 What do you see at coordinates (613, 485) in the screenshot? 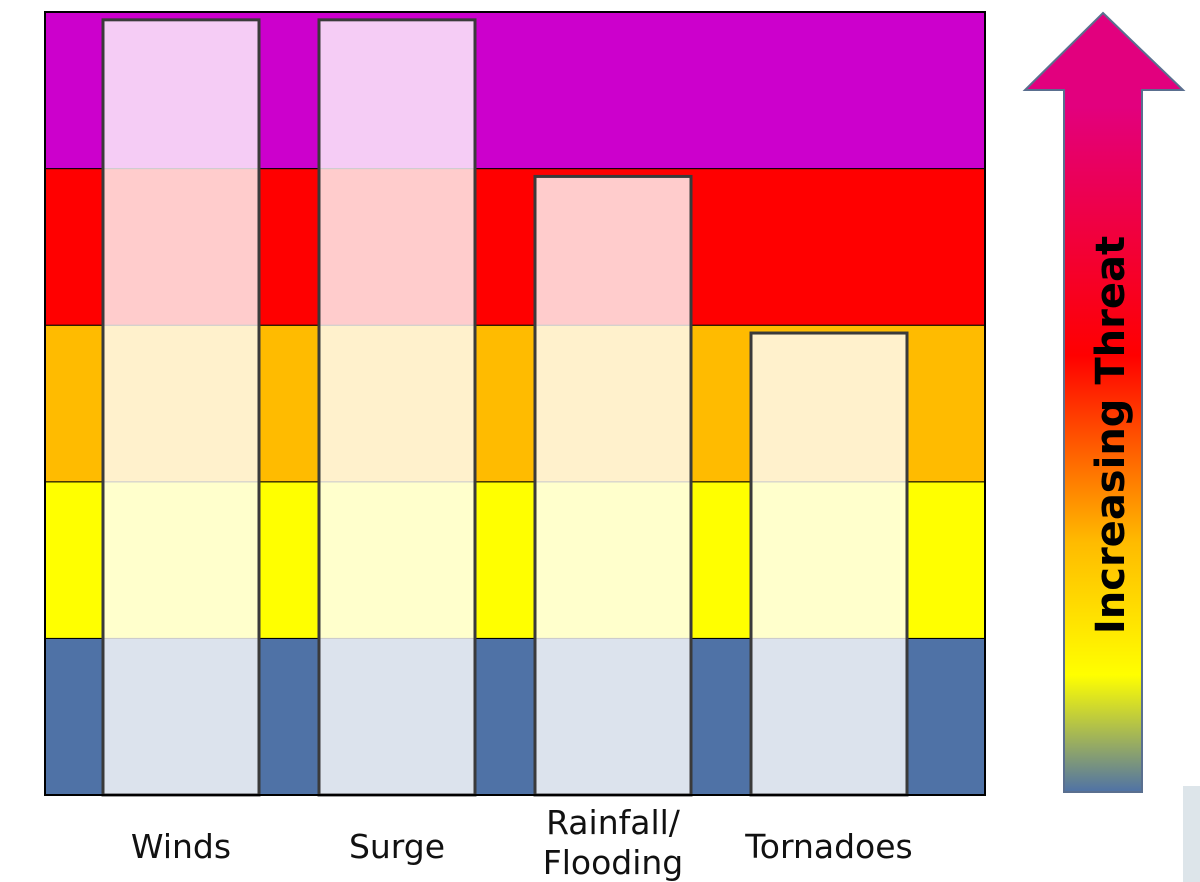
I see `bar-rainfall-flooding` at bounding box center [613, 485].